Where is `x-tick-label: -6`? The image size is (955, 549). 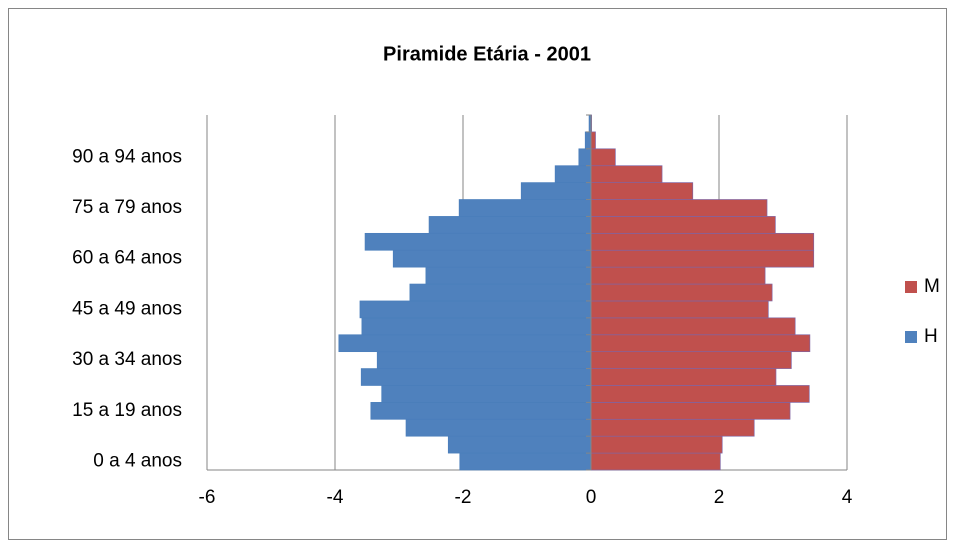
x-tick-label: -6 is located at coordinates (207, 497).